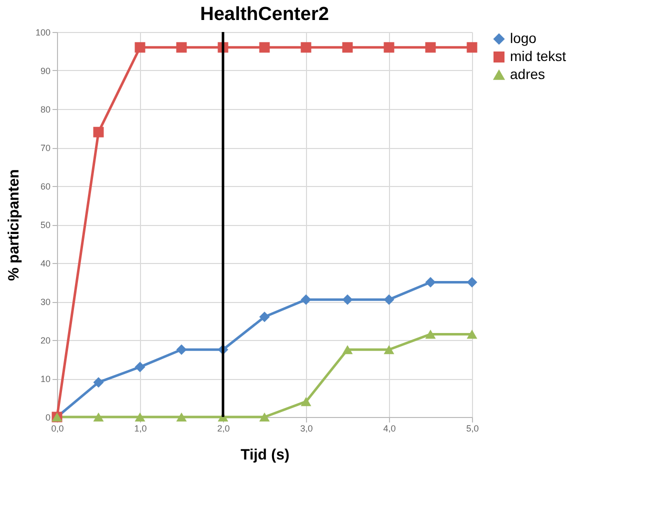 This screenshot has height=524, width=661. I want to click on y-tick-label: 100, so click(42, 33).